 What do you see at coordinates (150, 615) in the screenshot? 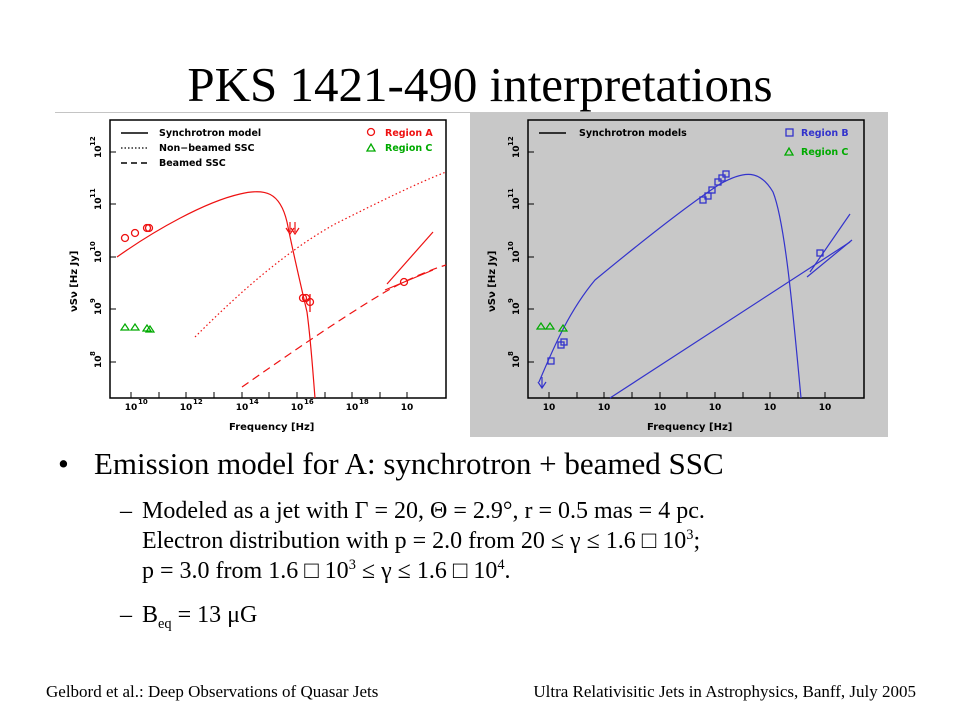
I see `field-symbol: B` at bounding box center [150, 615].